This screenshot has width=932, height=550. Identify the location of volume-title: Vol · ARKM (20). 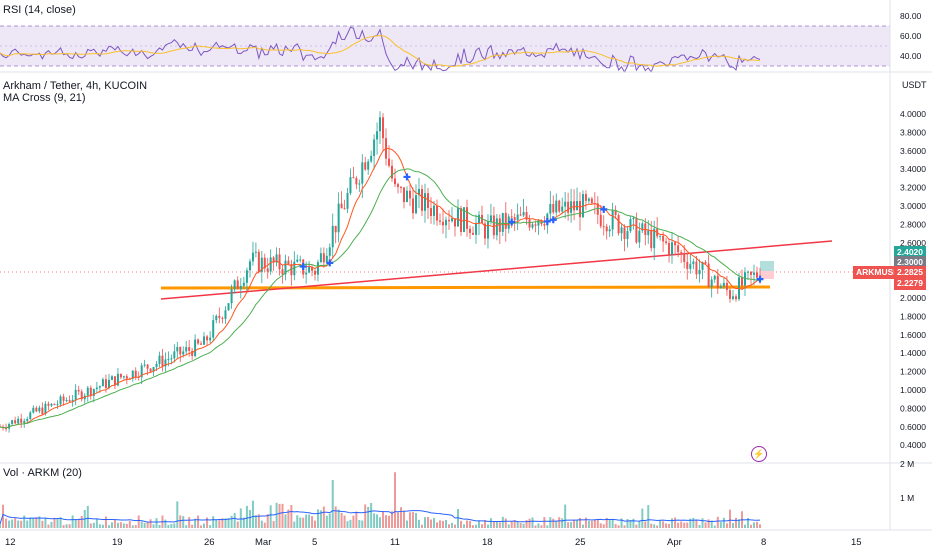
(42, 473).